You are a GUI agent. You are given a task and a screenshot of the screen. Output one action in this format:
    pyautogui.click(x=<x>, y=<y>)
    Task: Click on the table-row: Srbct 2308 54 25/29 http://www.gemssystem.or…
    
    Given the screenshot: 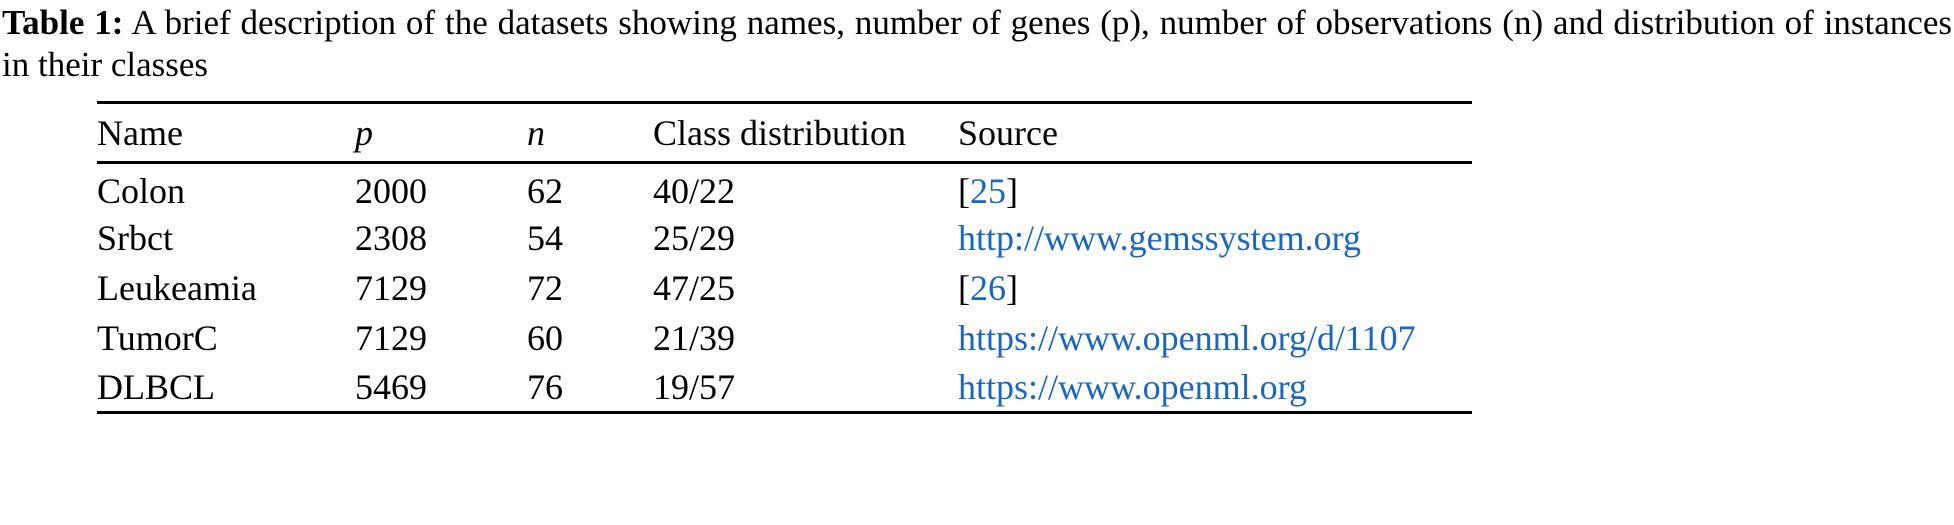 What is the action you would take?
    pyautogui.click(x=784, y=238)
    